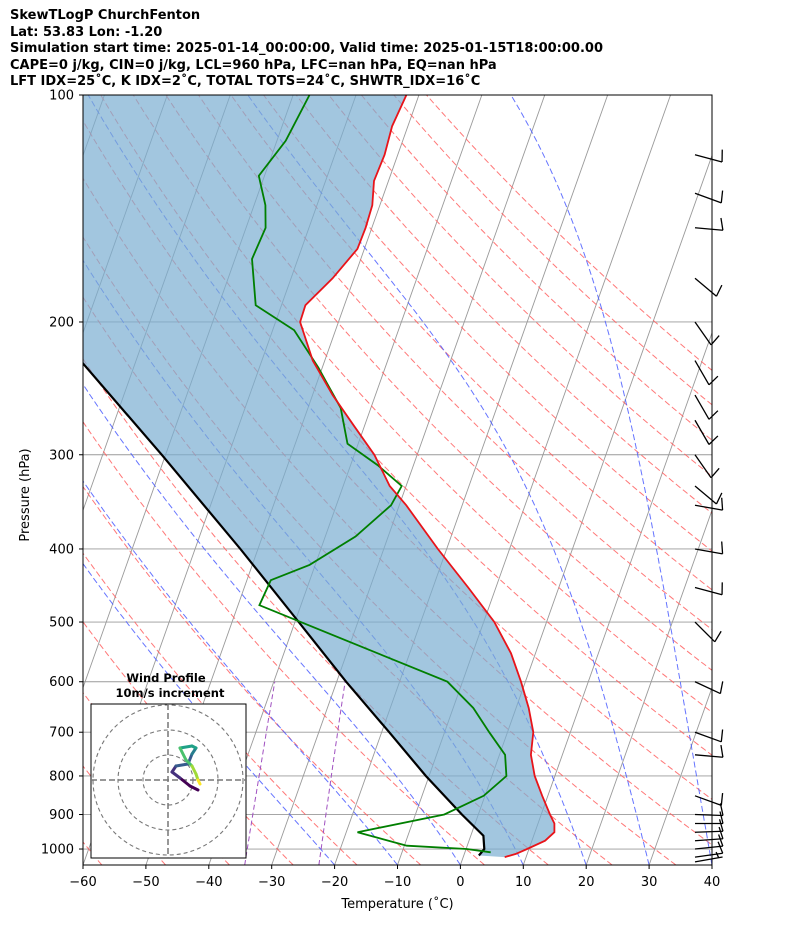  I want to click on x-tick-label: 30, so click(649, 882).